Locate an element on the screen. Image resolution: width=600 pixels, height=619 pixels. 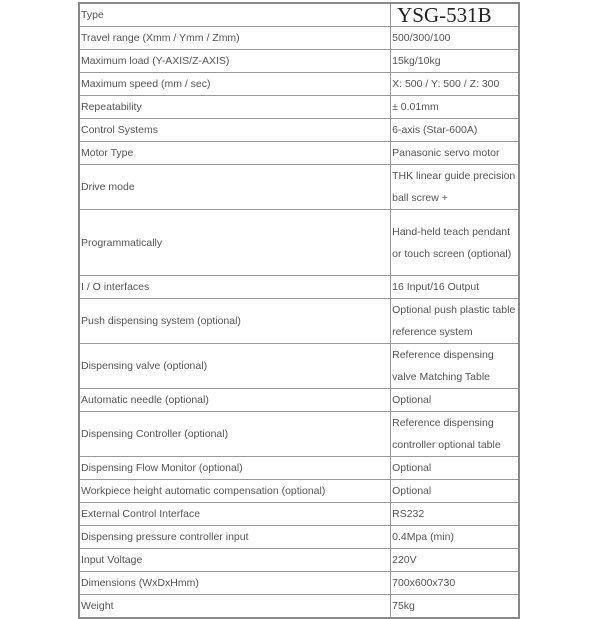
model-name: YSG-531B is located at coordinates (455, 14).